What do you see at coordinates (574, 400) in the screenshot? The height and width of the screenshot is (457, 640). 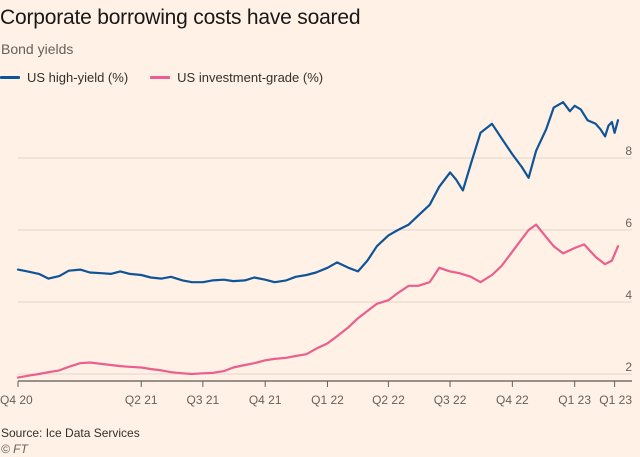 I see `x-tick-label-8: Q1 23` at bounding box center [574, 400].